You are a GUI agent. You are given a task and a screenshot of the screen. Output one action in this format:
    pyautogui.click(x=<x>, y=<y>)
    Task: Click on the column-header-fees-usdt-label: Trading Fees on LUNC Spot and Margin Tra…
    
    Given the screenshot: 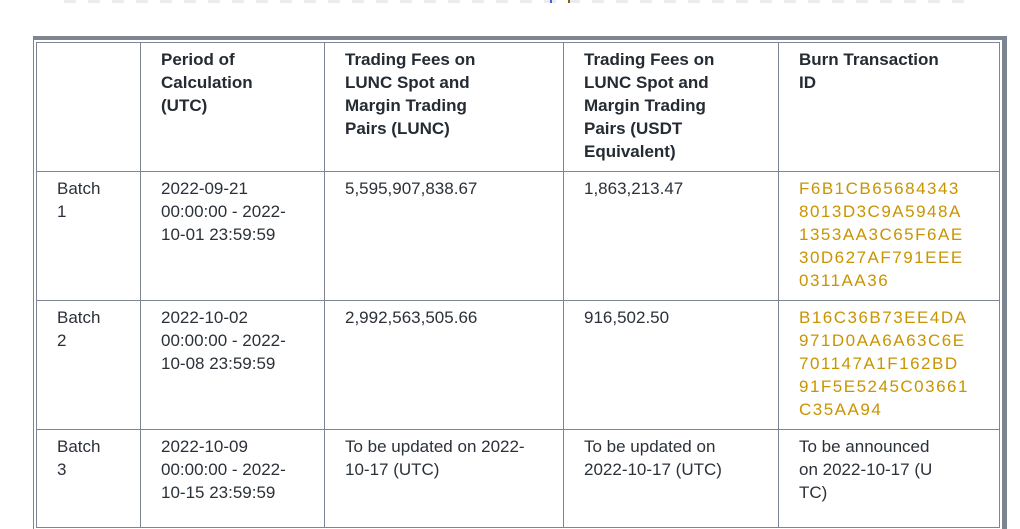 What is the action you would take?
    pyautogui.click(x=649, y=105)
    